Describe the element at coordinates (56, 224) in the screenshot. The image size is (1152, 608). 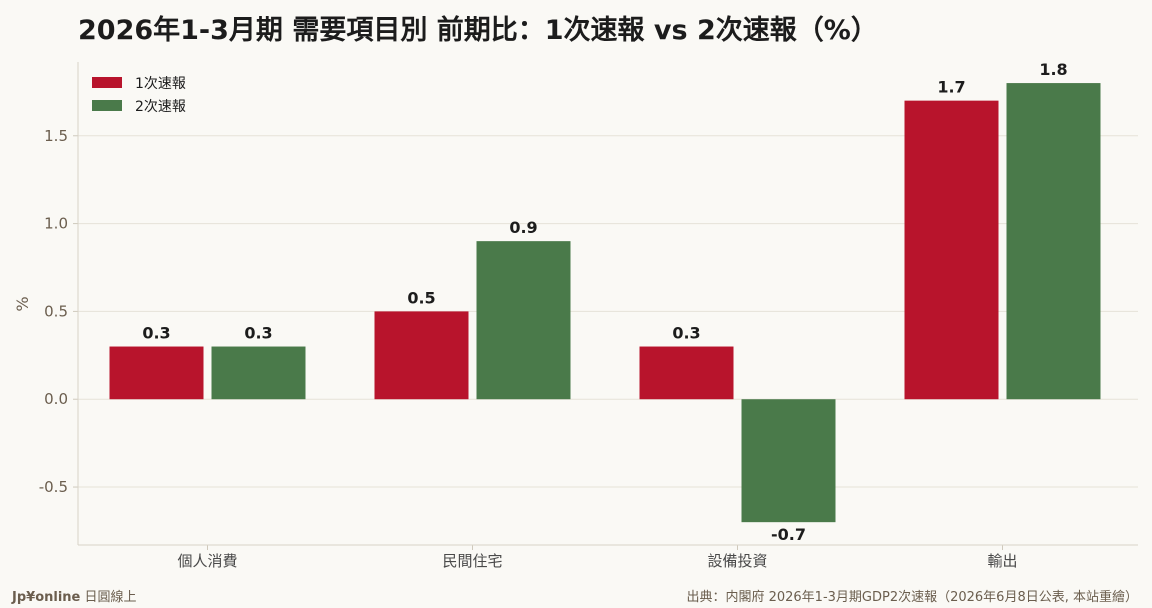
I see `y-tick-label: 1.0` at that location.